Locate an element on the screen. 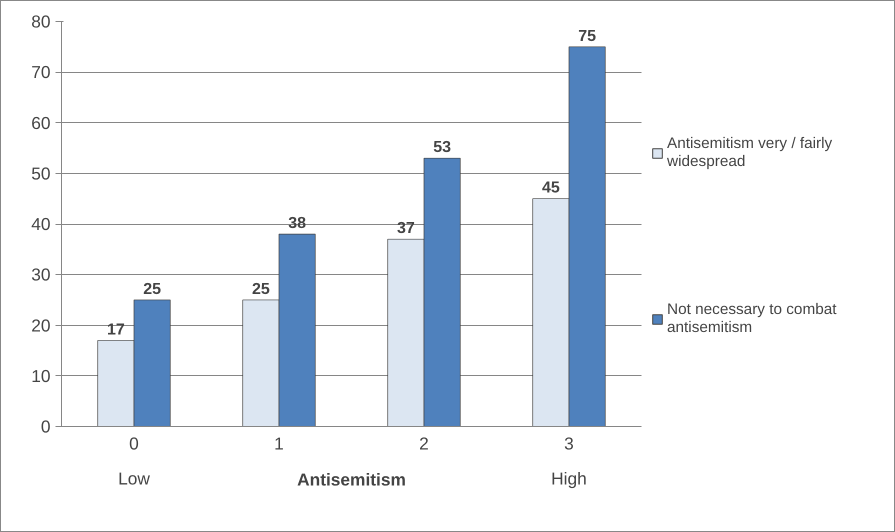  y-tick-label: 80 is located at coordinates (41, 22).